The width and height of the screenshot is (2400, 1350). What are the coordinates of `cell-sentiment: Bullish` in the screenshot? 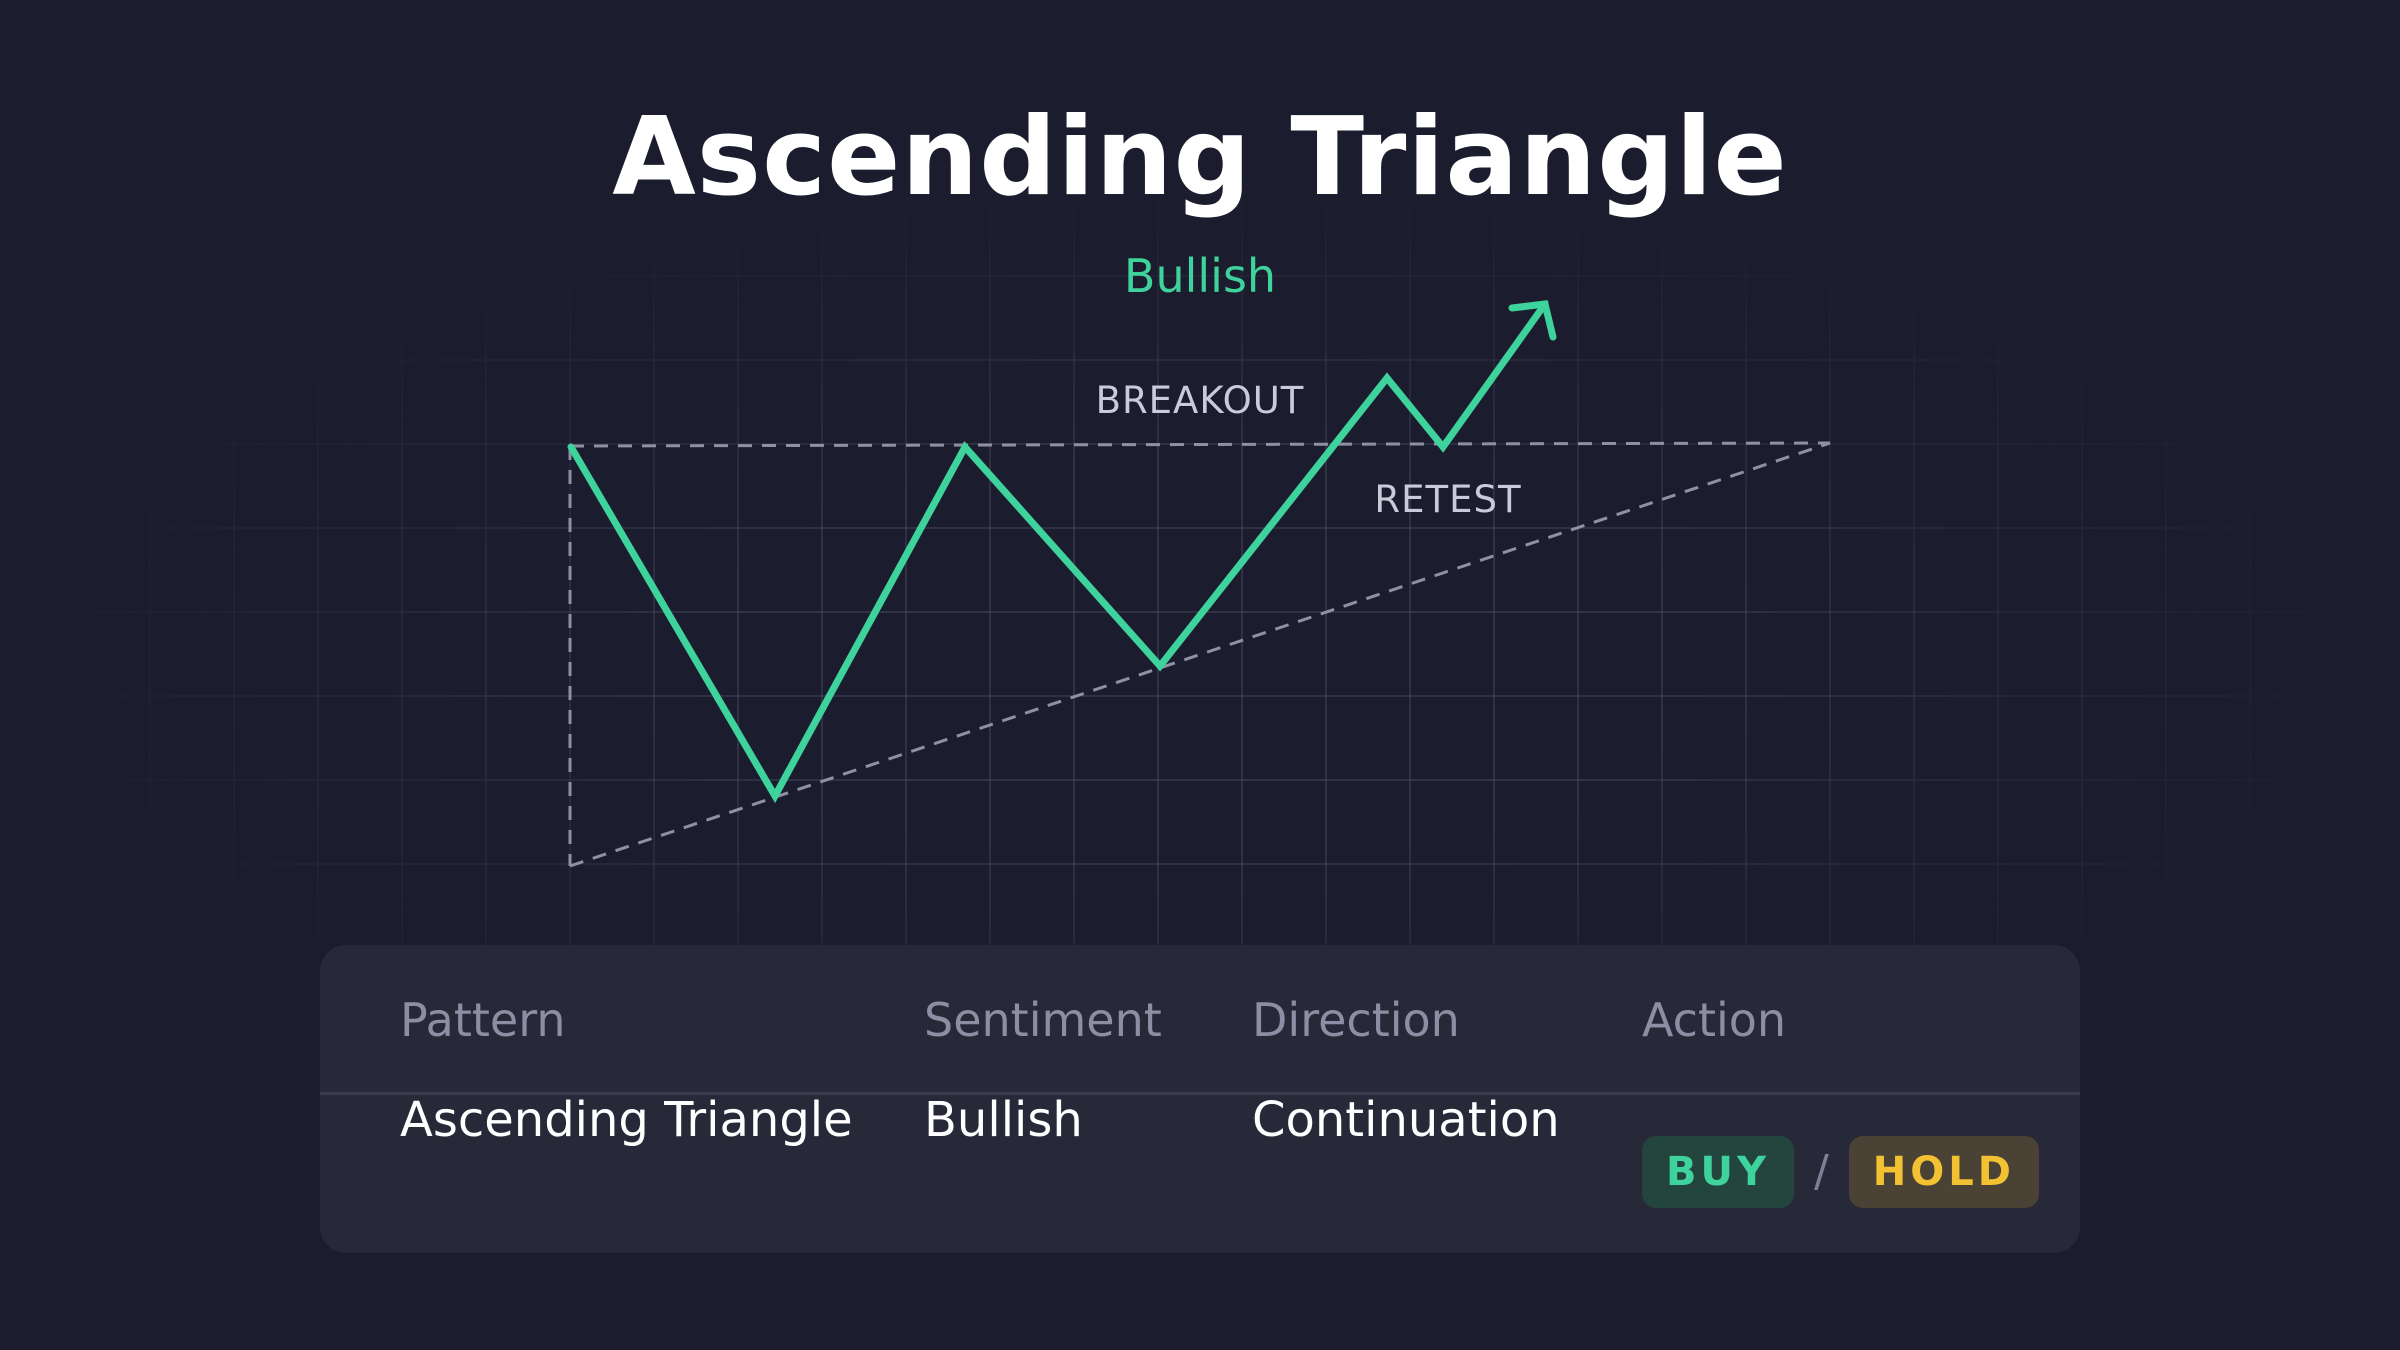 It's located at (1003, 1120).